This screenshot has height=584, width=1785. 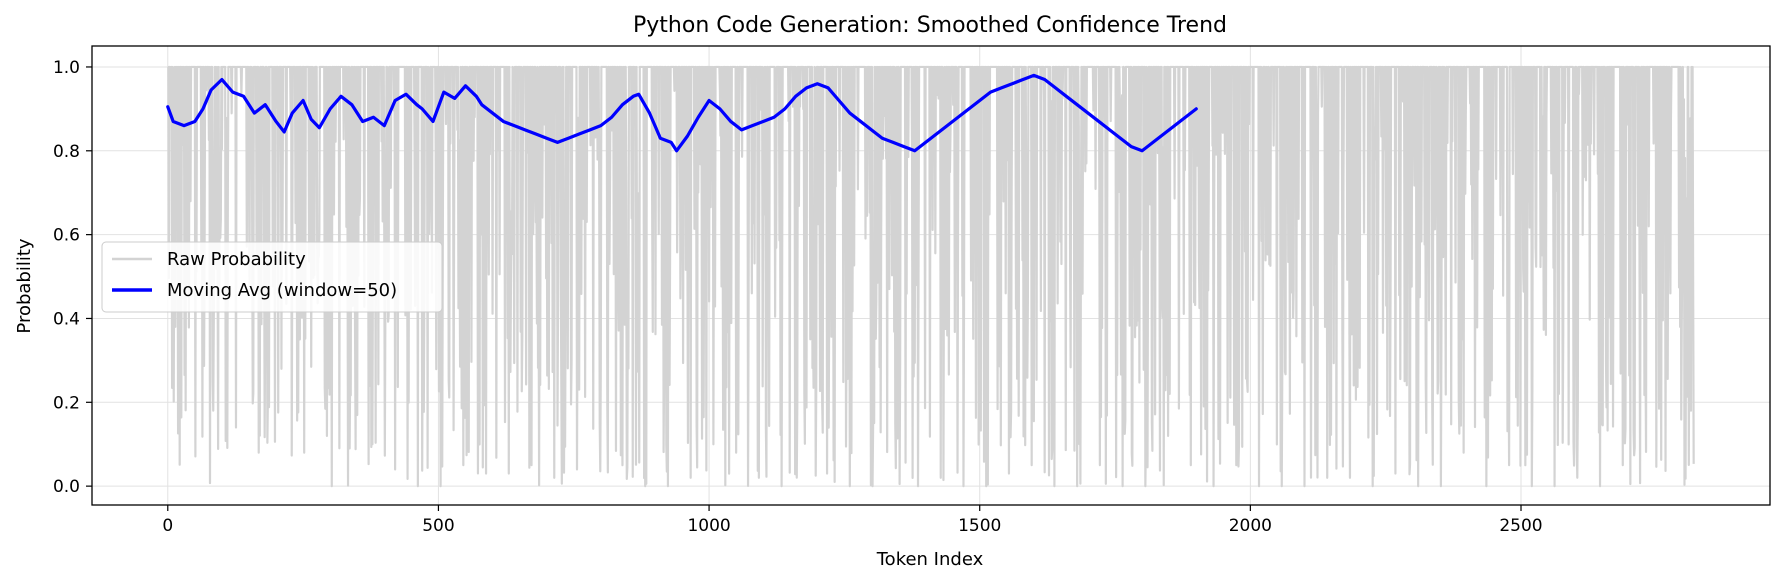 I want to click on moving-average-line, so click(x=682, y=113).